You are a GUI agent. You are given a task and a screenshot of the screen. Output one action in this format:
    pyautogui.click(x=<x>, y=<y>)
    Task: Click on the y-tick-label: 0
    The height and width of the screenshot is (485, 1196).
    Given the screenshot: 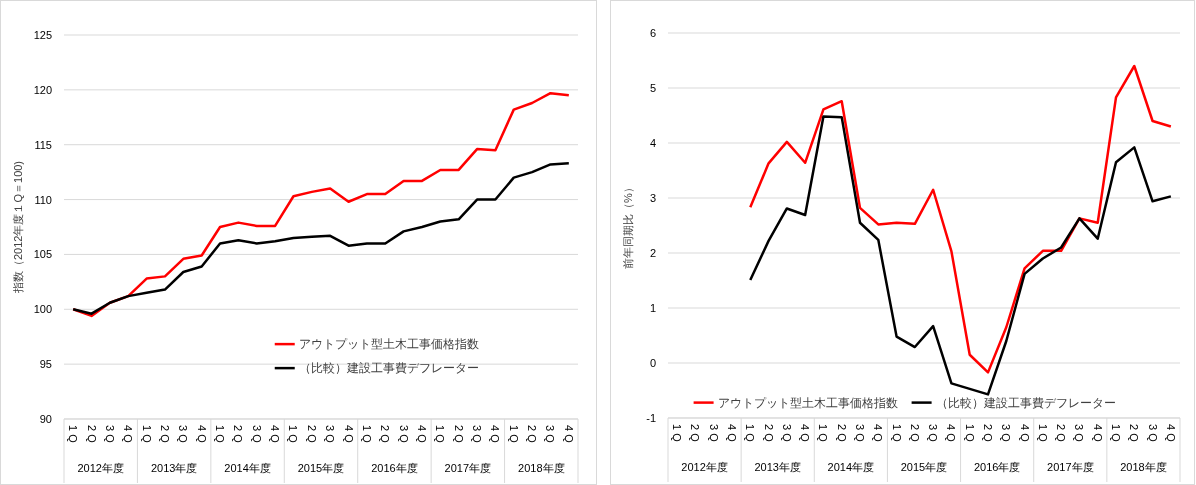 What is the action you would take?
    pyautogui.click(x=652, y=363)
    